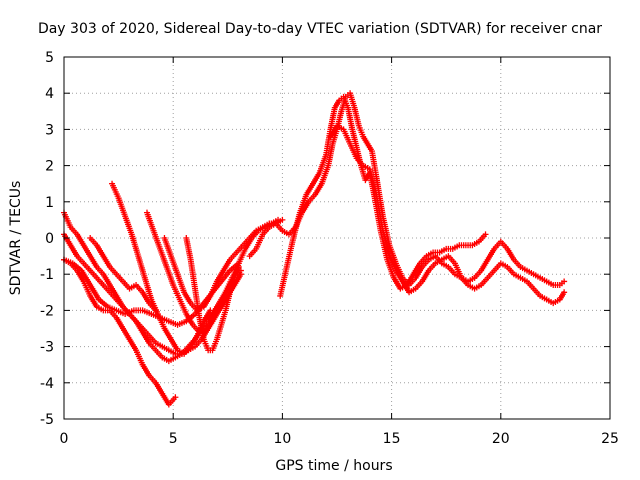  I want to click on x-tick-label: 5, so click(173, 439).